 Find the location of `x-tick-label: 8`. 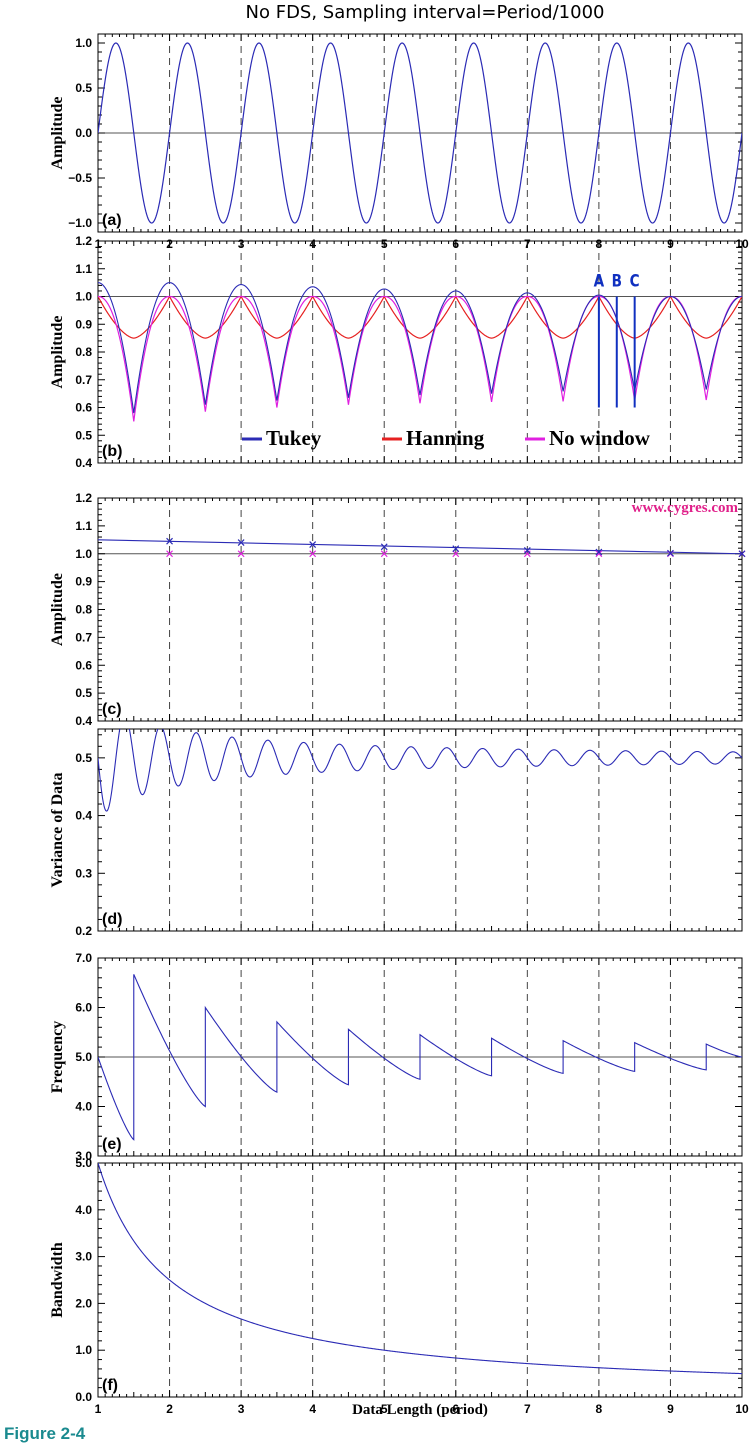

x-tick-label: 8 is located at coordinates (599, 1409).